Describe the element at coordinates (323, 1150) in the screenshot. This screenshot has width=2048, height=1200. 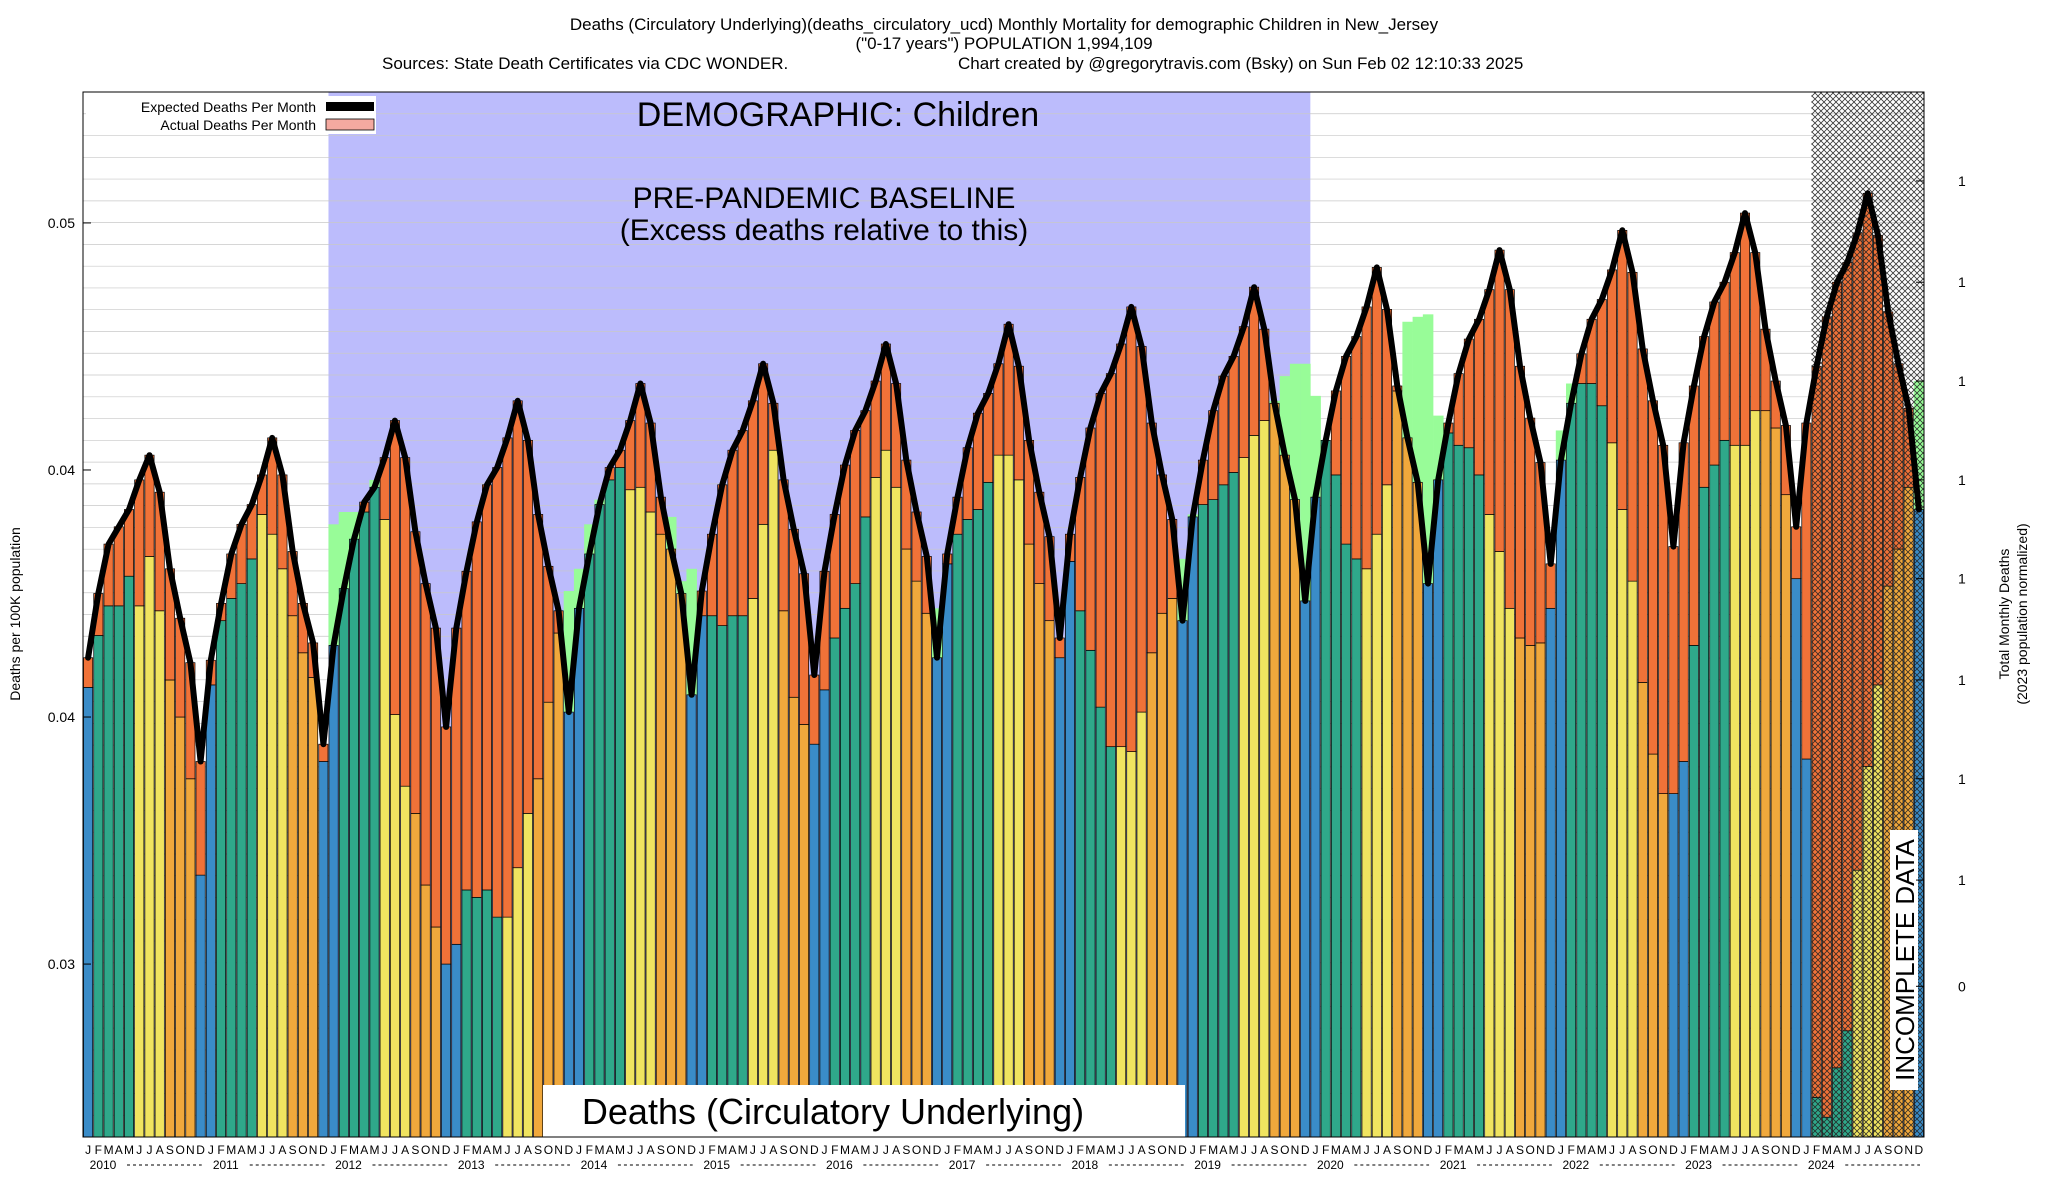
I see `x-month-label: D` at that location.